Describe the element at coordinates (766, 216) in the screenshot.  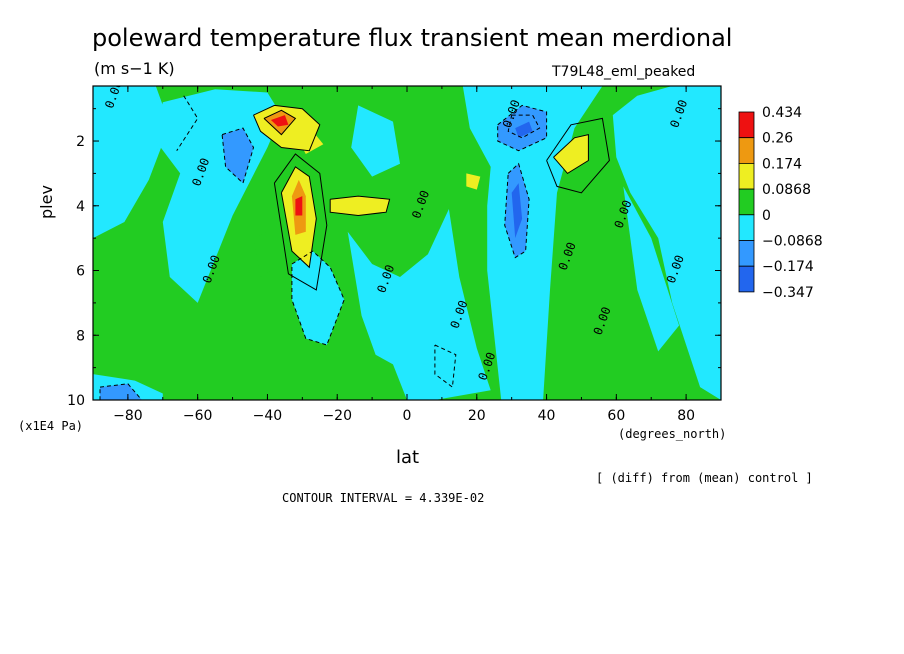
I see `legend-label: 0` at that location.